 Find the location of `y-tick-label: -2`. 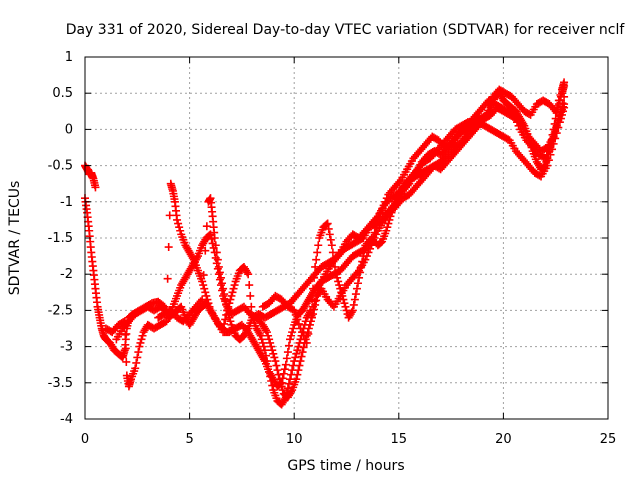

y-tick-label: -2 is located at coordinates (66, 274).